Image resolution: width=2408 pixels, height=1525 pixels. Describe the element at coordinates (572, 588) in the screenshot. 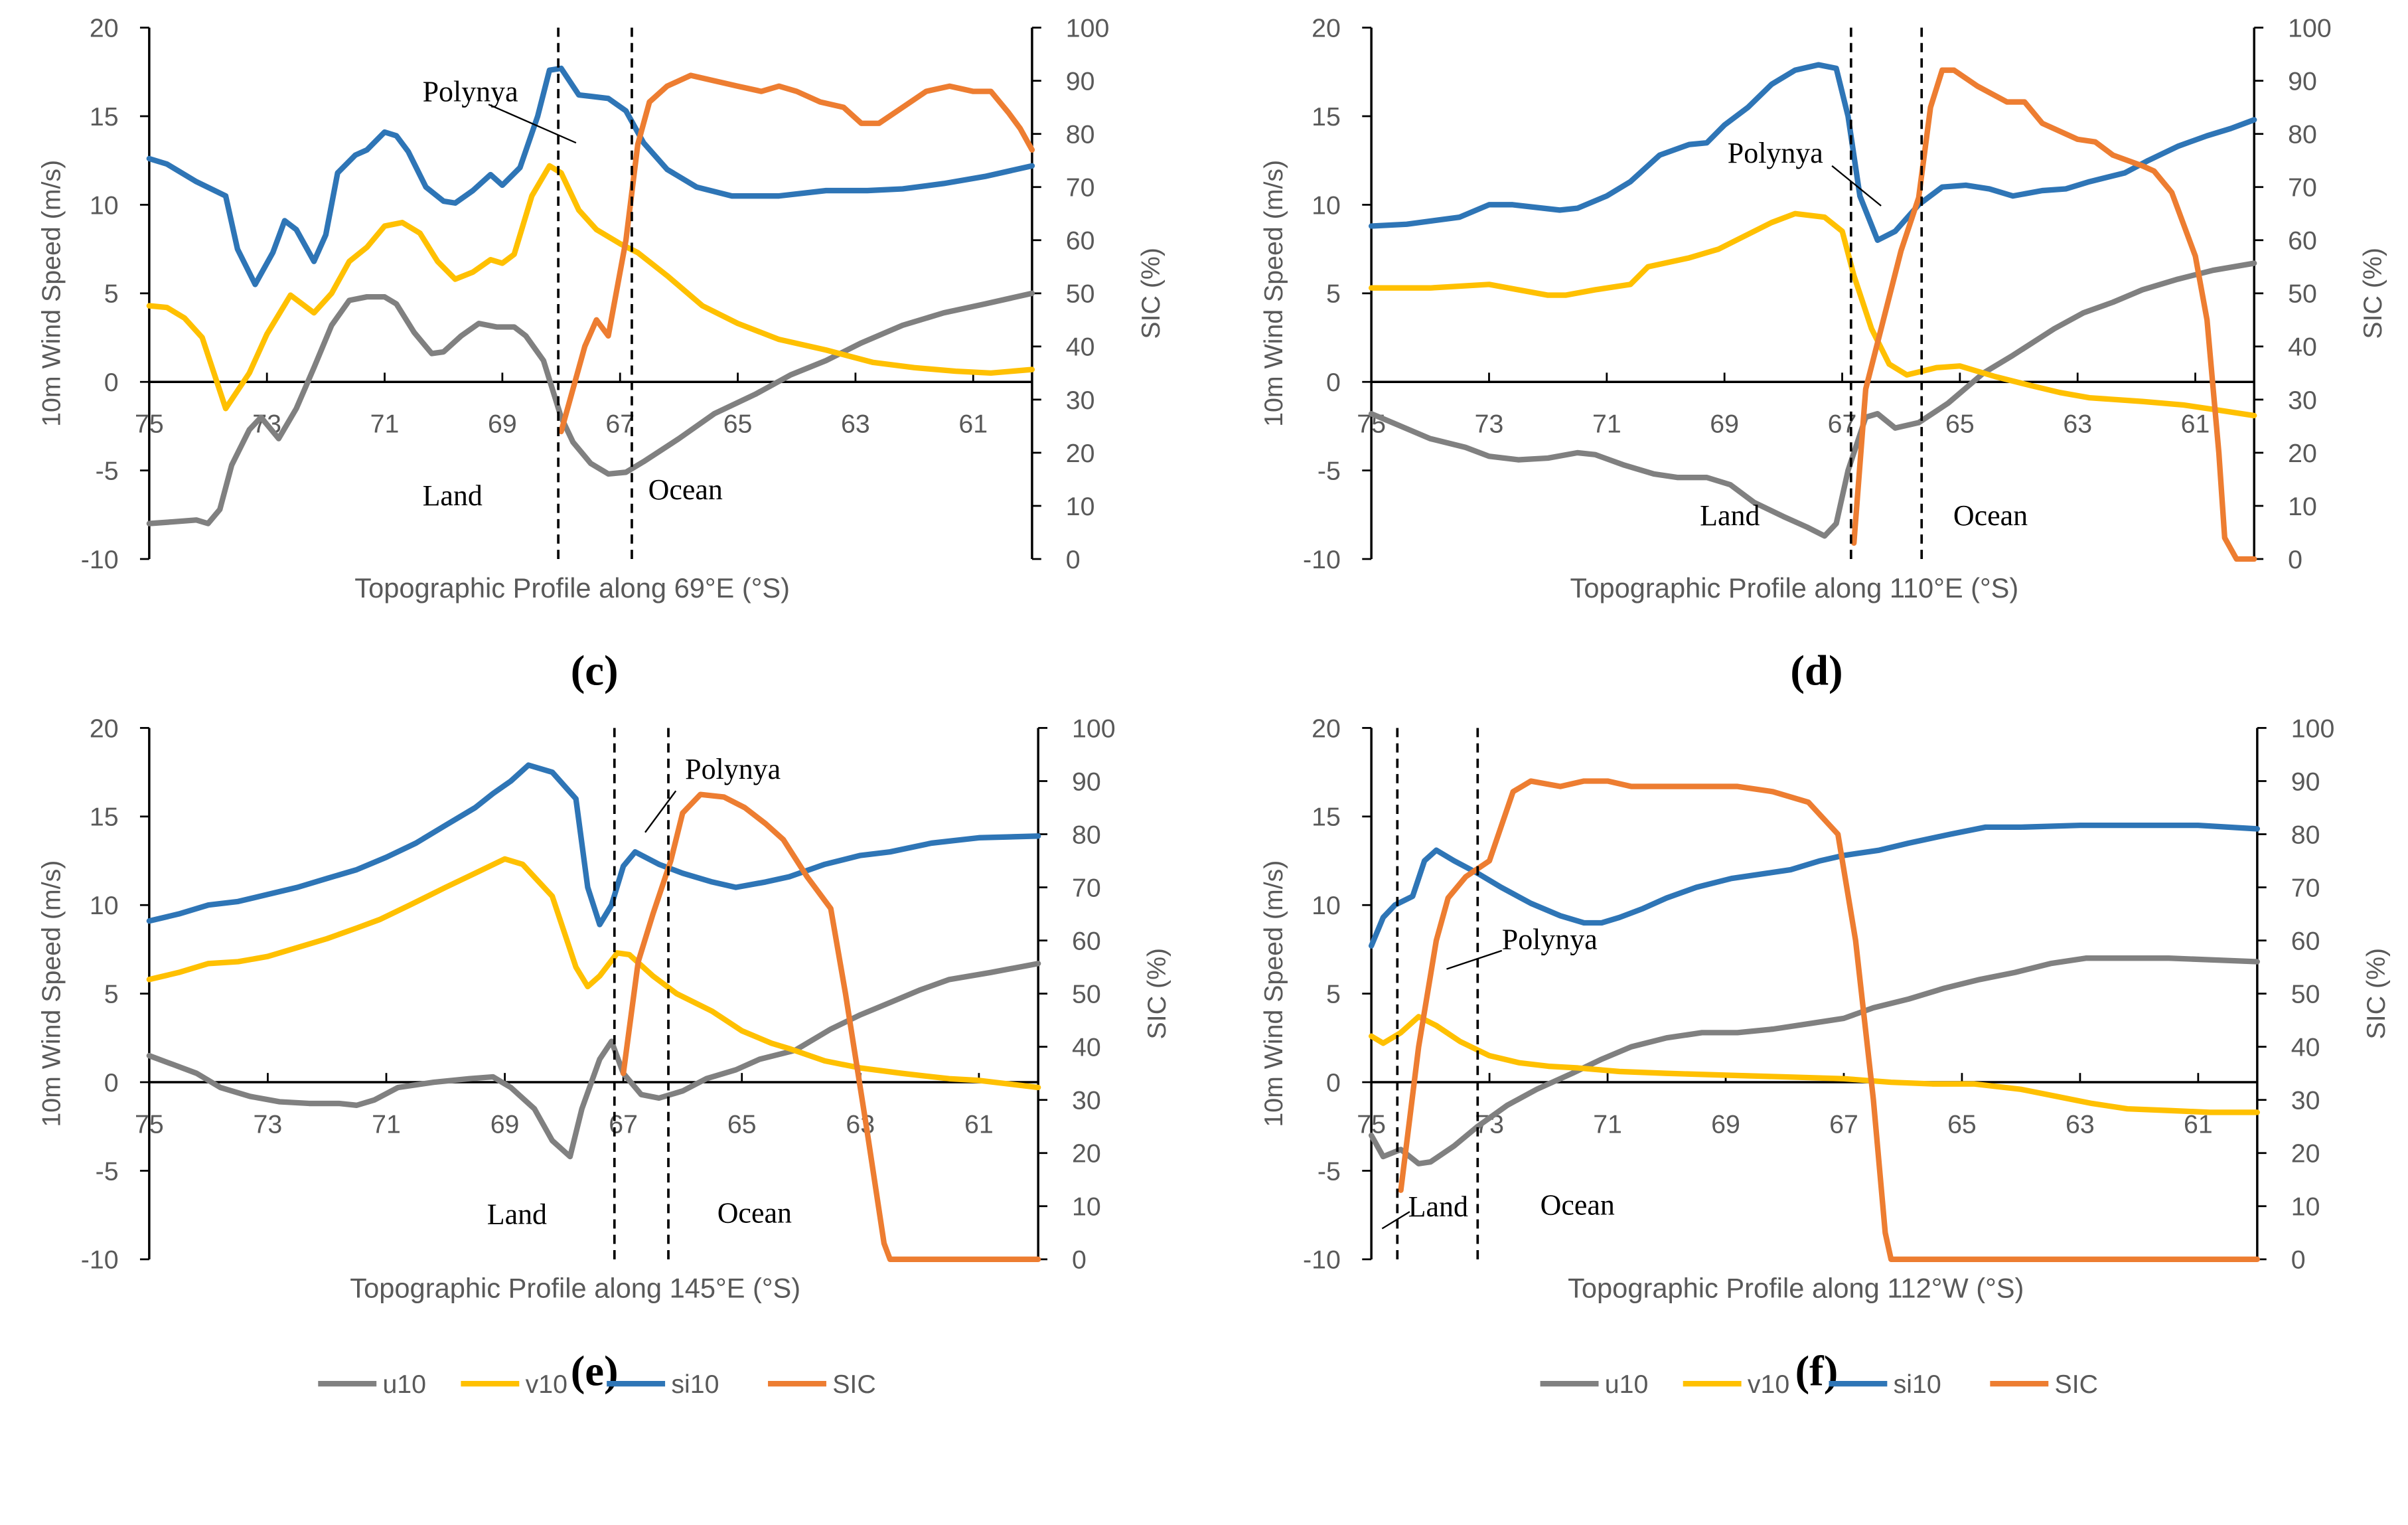

I see `x-axis-title: Topographic Profile along 69°E (°S)` at that location.